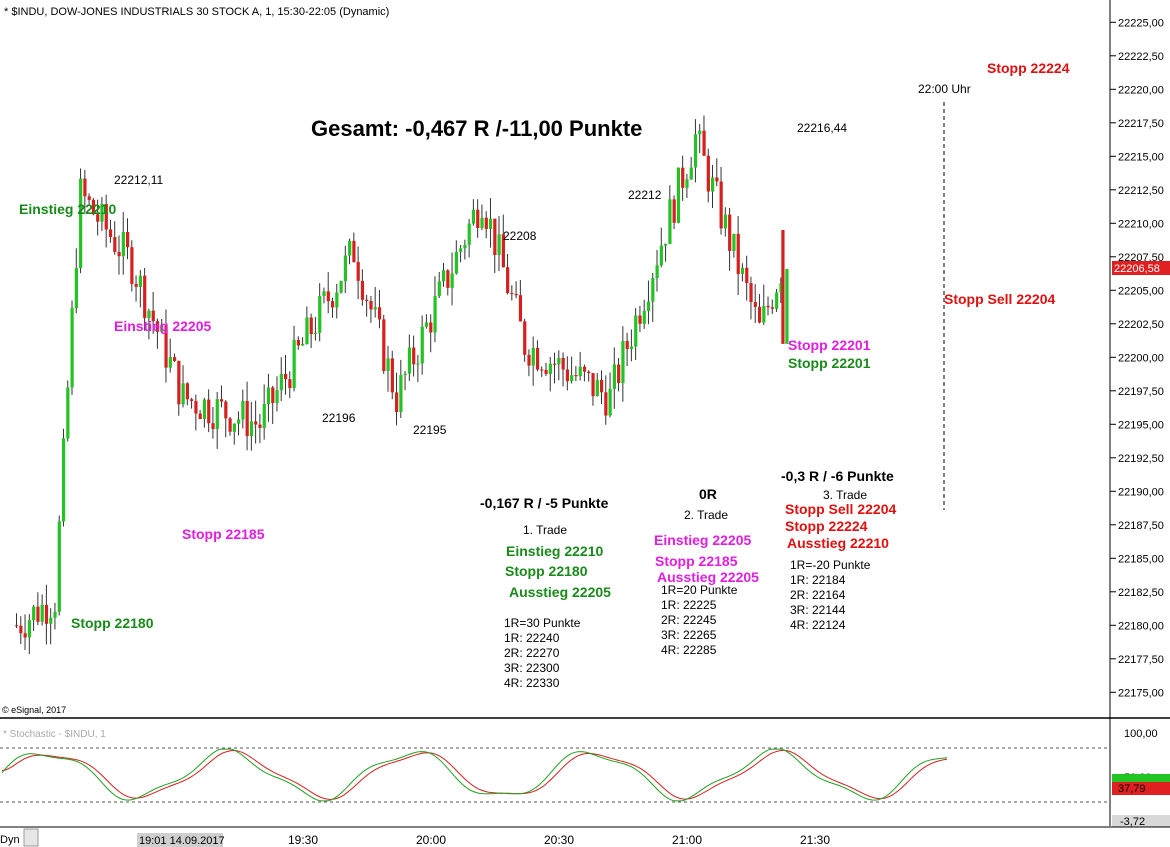 Image resolution: width=1170 pixels, height=847 pixels. What do you see at coordinates (1141, 23) in the screenshot?
I see `price-tick-label: 22225,00` at bounding box center [1141, 23].